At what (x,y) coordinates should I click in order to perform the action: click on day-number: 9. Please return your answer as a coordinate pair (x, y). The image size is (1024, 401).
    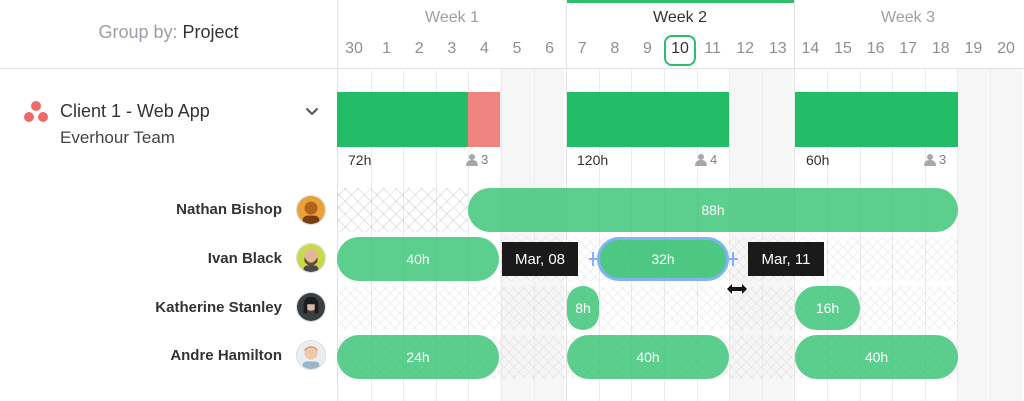
    Looking at the image, I should click on (647, 48).